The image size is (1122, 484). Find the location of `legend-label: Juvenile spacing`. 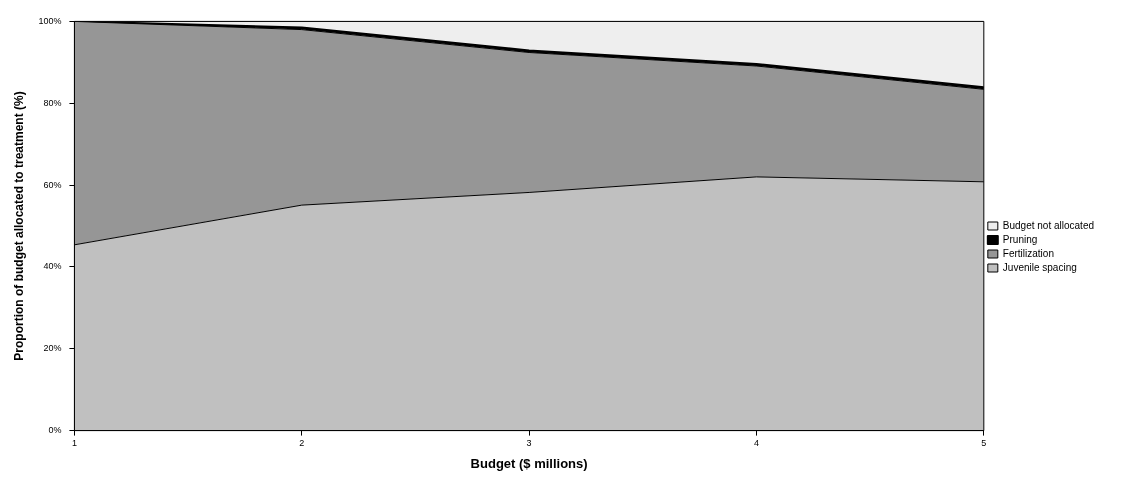

legend-label: Juvenile spacing is located at coordinates (1039, 267).